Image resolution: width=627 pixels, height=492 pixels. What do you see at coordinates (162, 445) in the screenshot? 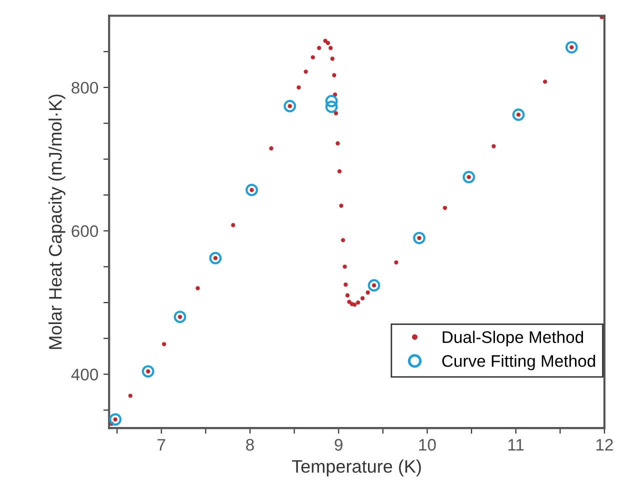
I see `x-tick-label: 7` at bounding box center [162, 445].